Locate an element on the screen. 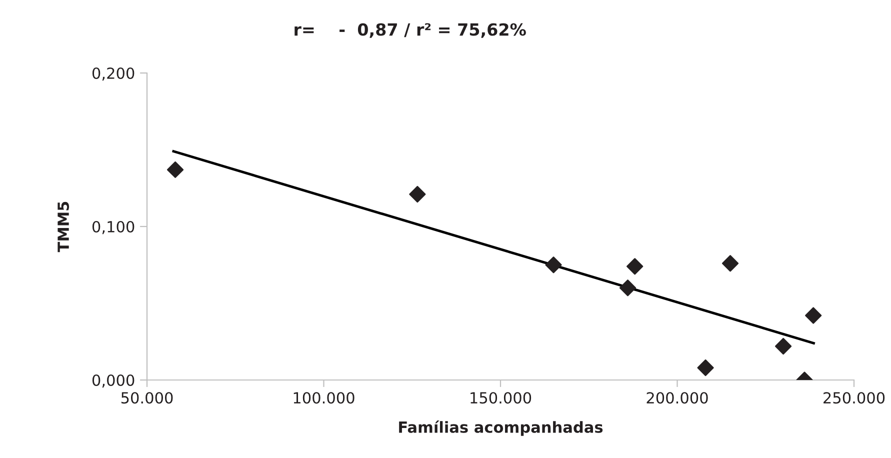  y-tick-label: 0,000 is located at coordinates (113, 381).